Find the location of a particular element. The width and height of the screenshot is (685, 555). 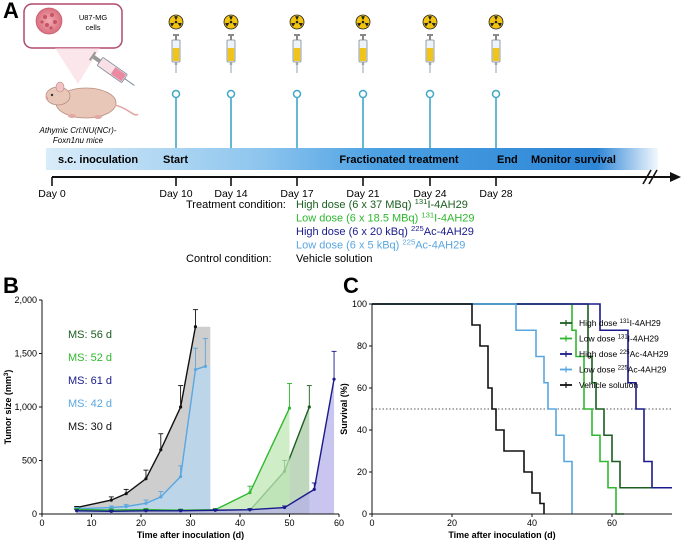

series-area-low131 is located at coordinates (183, 461).